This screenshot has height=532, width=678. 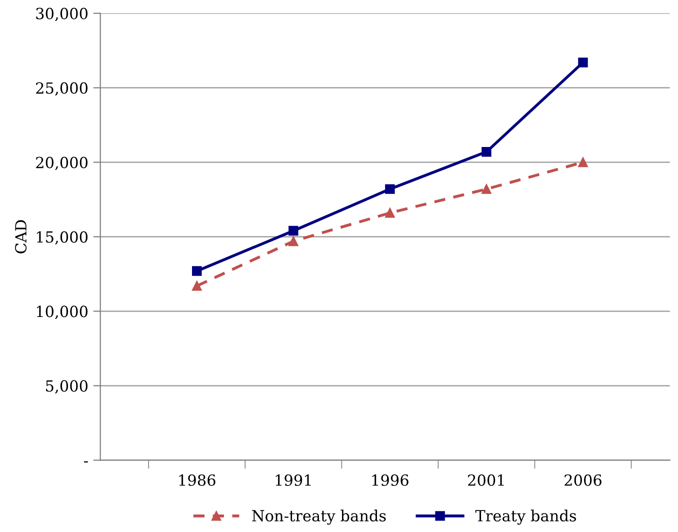 What do you see at coordinates (197, 480) in the screenshot?
I see `x-tick-label: 1986` at bounding box center [197, 480].